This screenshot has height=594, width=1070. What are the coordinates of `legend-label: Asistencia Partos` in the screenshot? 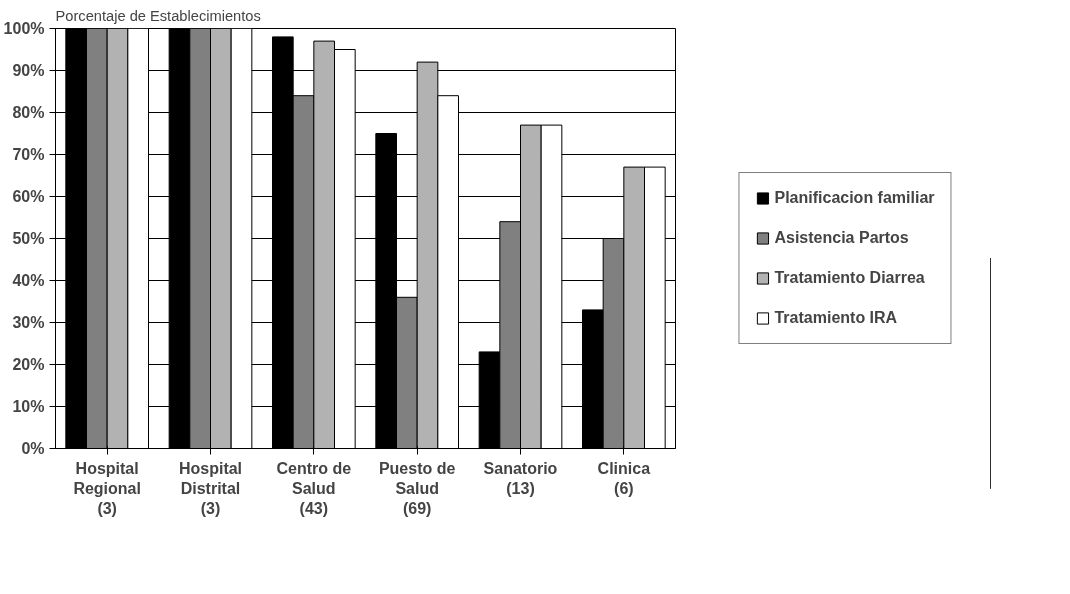 It's located at (841, 238).